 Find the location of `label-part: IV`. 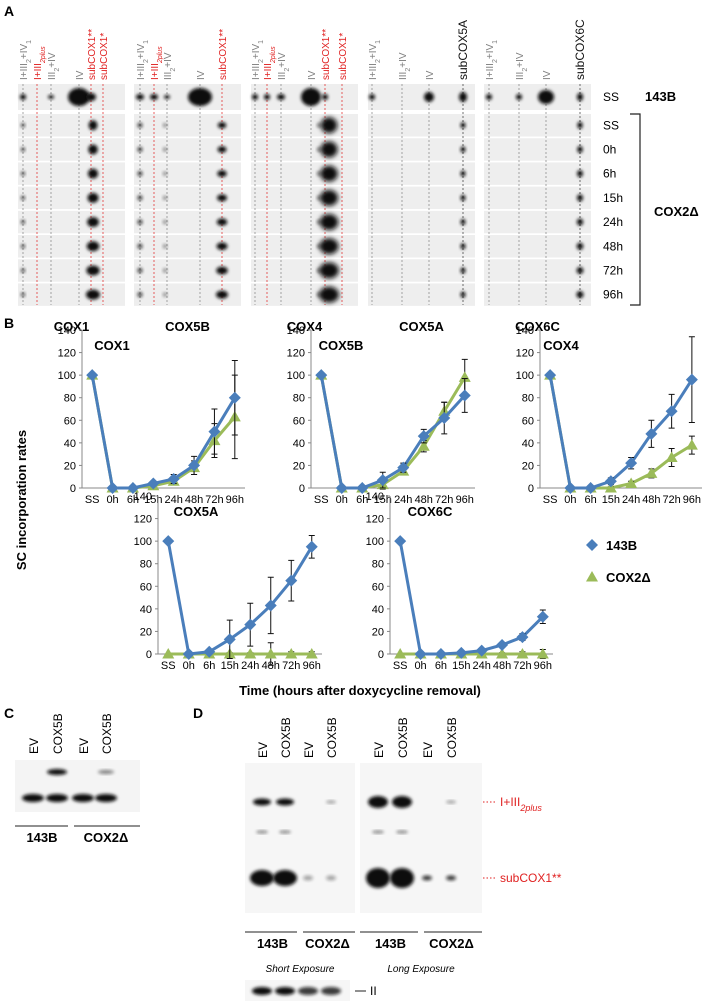

label-part: IV is located at coordinates (201, 75).